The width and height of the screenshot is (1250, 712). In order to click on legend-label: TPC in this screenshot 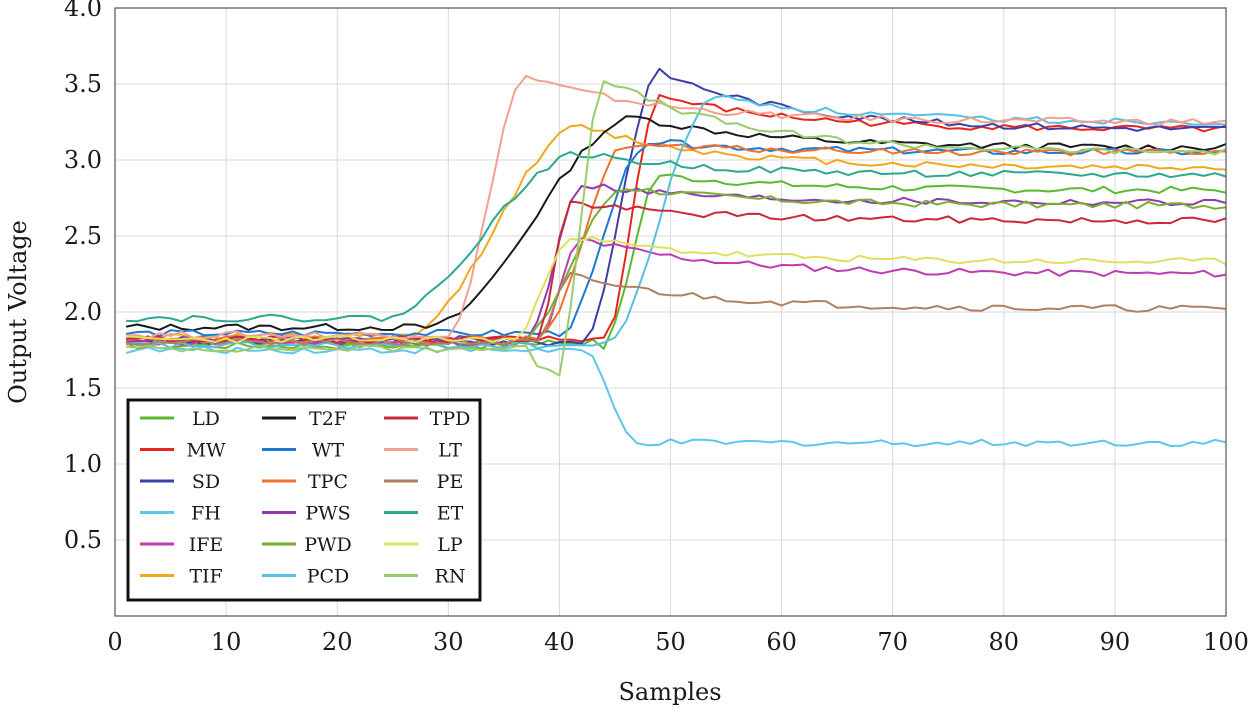, I will do `click(328, 482)`.